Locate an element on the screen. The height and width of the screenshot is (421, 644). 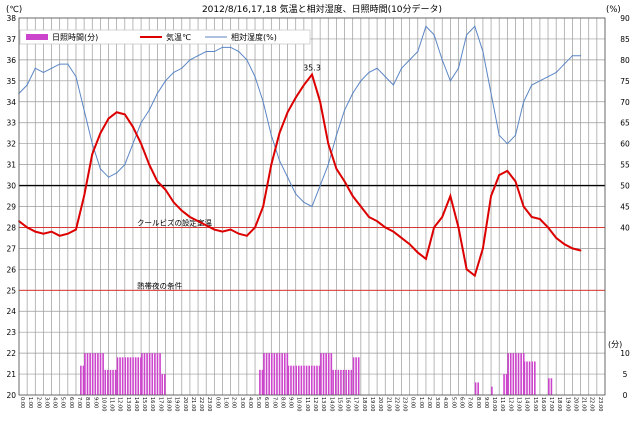
x-tick-label: 12:00 is located at coordinates (510, 404).